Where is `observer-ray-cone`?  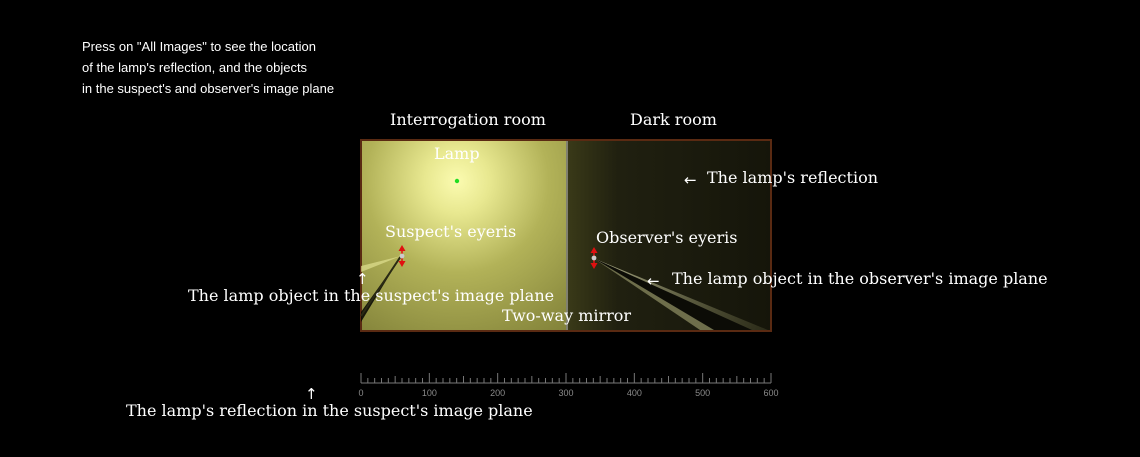
observer-ray-cone is located at coordinates (680, 294).